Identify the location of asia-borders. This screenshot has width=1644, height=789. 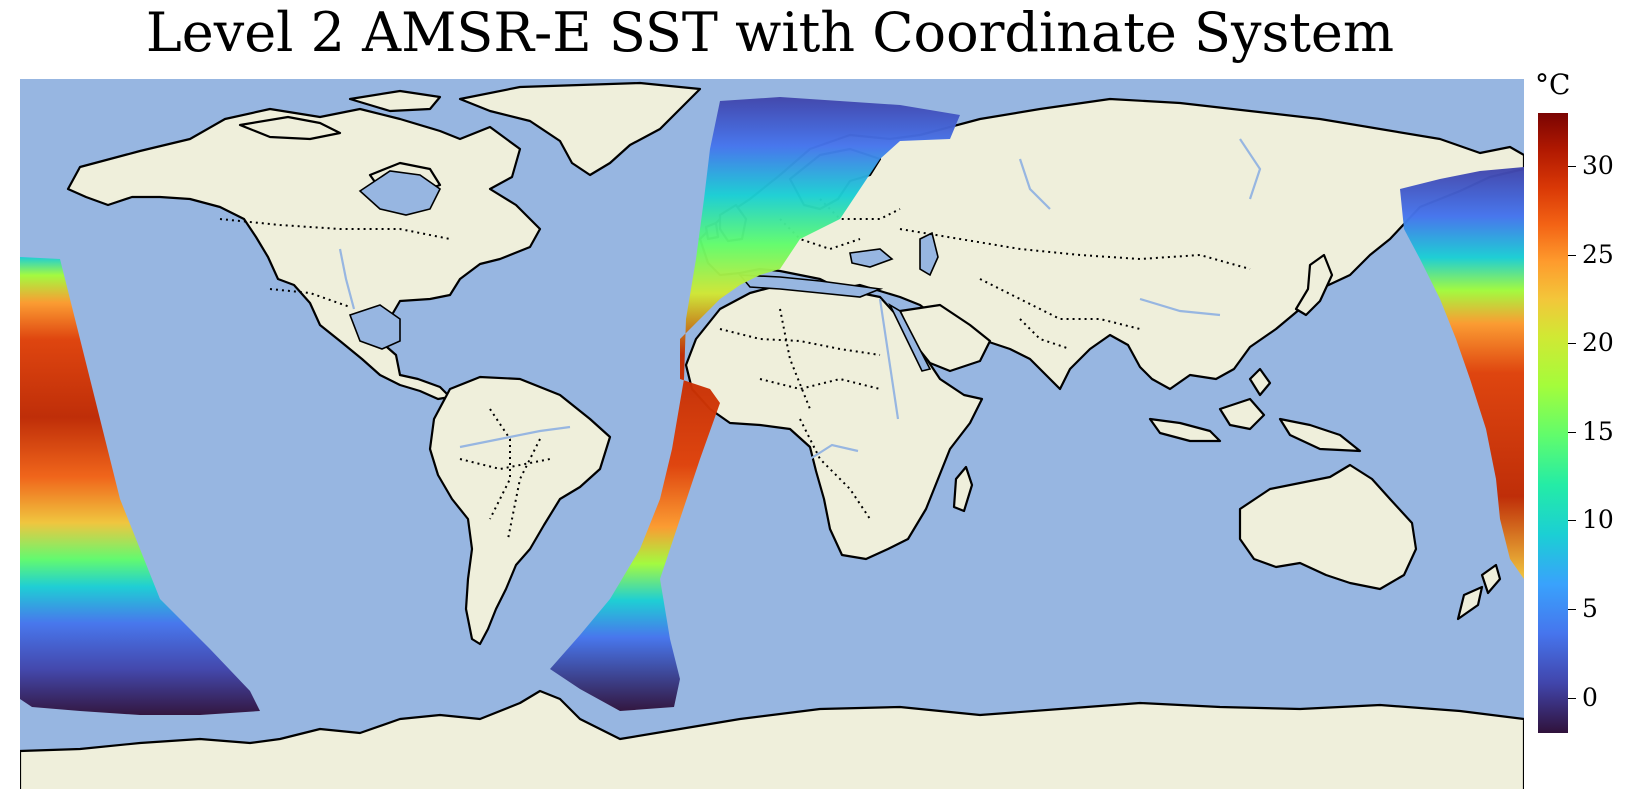
(1075, 289).